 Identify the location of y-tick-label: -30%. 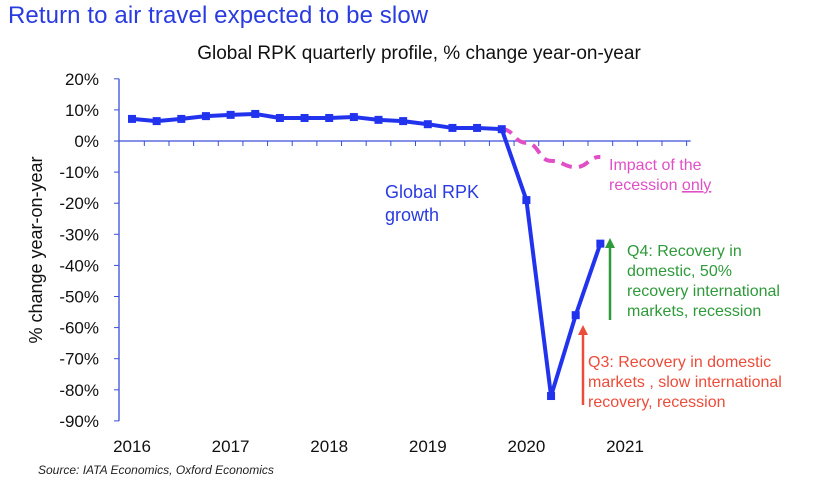
(79, 234).